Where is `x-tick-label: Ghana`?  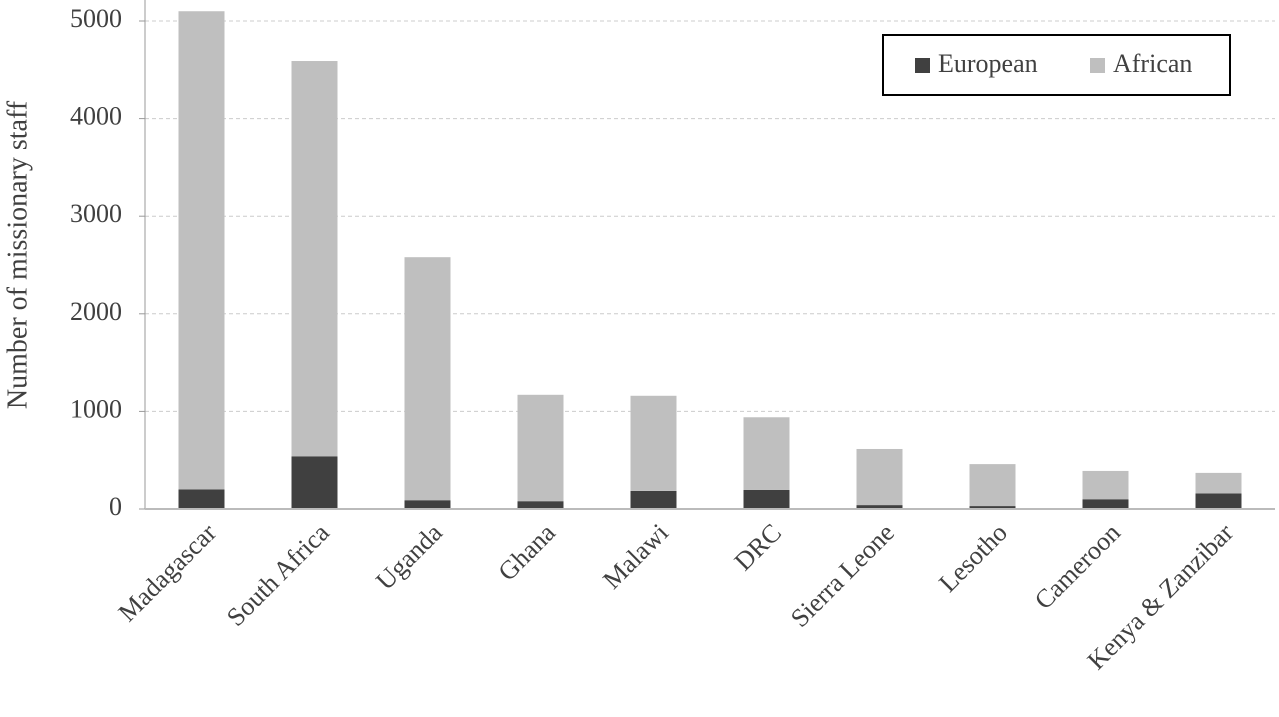
x-tick-label: Ghana is located at coordinates (526, 552).